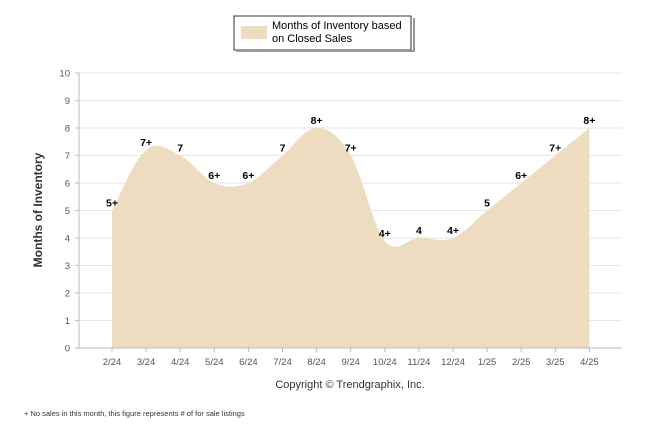 The height and width of the screenshot is (434, 646). Describe the element at coordinates (385, 362) in the screenshot. I see `x-tick-label: 10/24` at that location.